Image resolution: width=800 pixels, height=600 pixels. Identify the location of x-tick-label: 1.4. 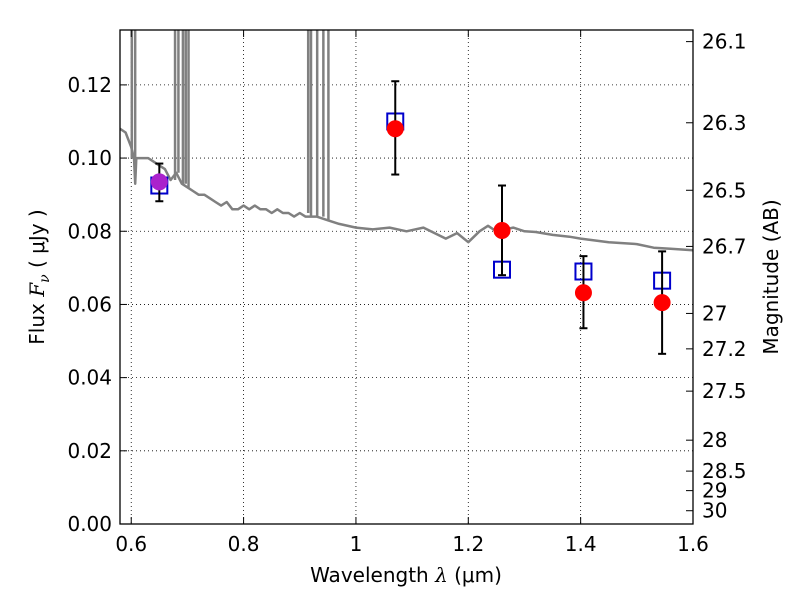
(581, 544).